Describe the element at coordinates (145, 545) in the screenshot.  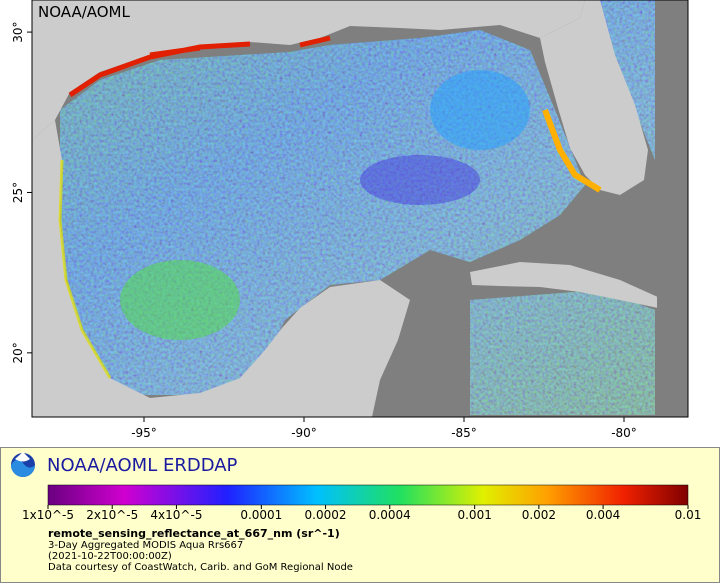
I see `dataset-name: 3-Day Aggregated MODIS Aqua Rrs667` at that location.